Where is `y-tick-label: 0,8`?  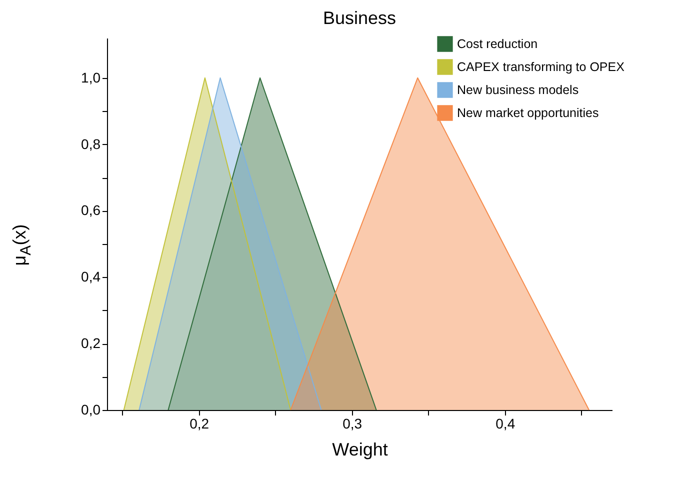 y-tick-label: 0,8 is located at coordinates (91, 144).